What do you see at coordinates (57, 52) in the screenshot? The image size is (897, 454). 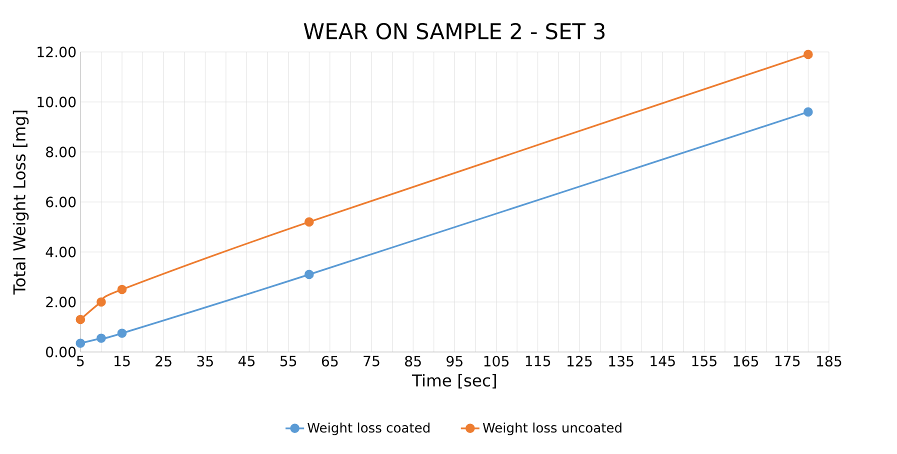 I see `y-tick-label: 12.00` at bounding box center [57, 52].